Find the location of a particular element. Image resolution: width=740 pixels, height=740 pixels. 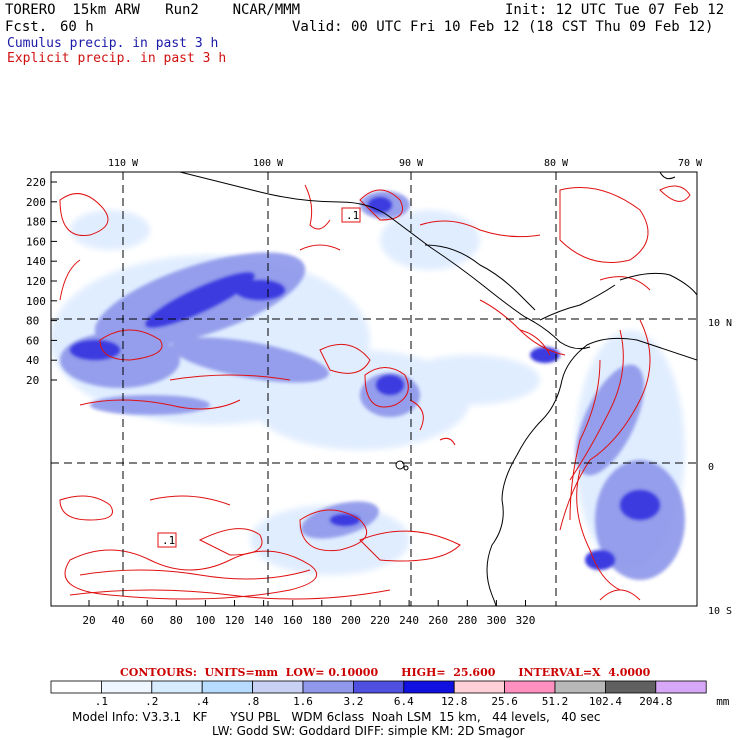

y-tick-label: 160 is located at coordinates (36, 241).